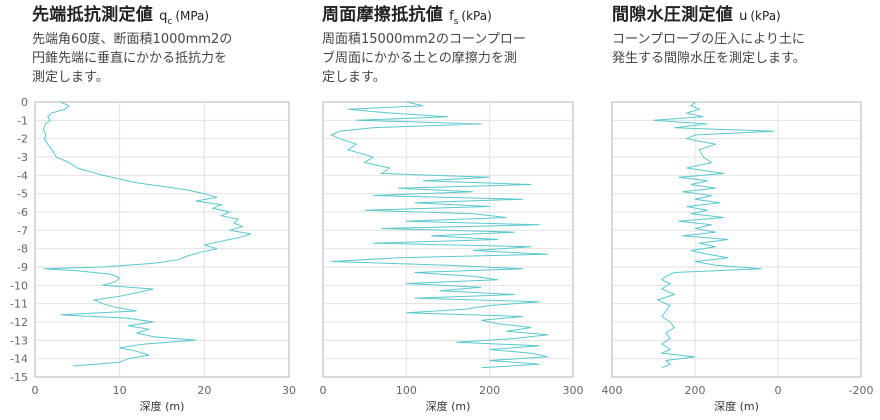 This screenshot has height=420, width=880. I want to click on description-line: 先端角60度、断面積1000mm2の, so click(132, 39).